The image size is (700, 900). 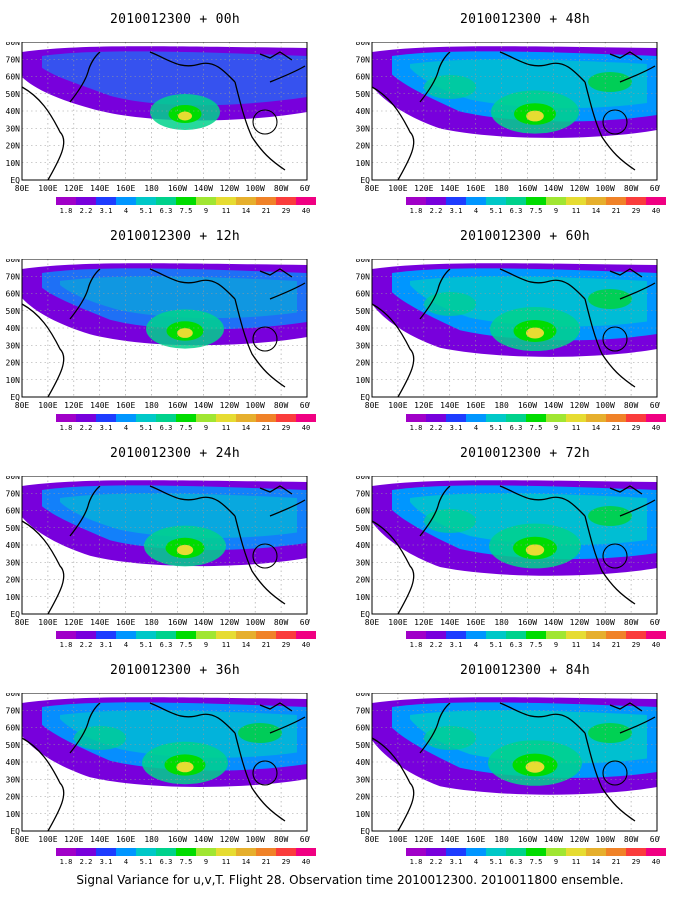 I want to click on lat-tick-label: 60N, so click(x=13, y=294).